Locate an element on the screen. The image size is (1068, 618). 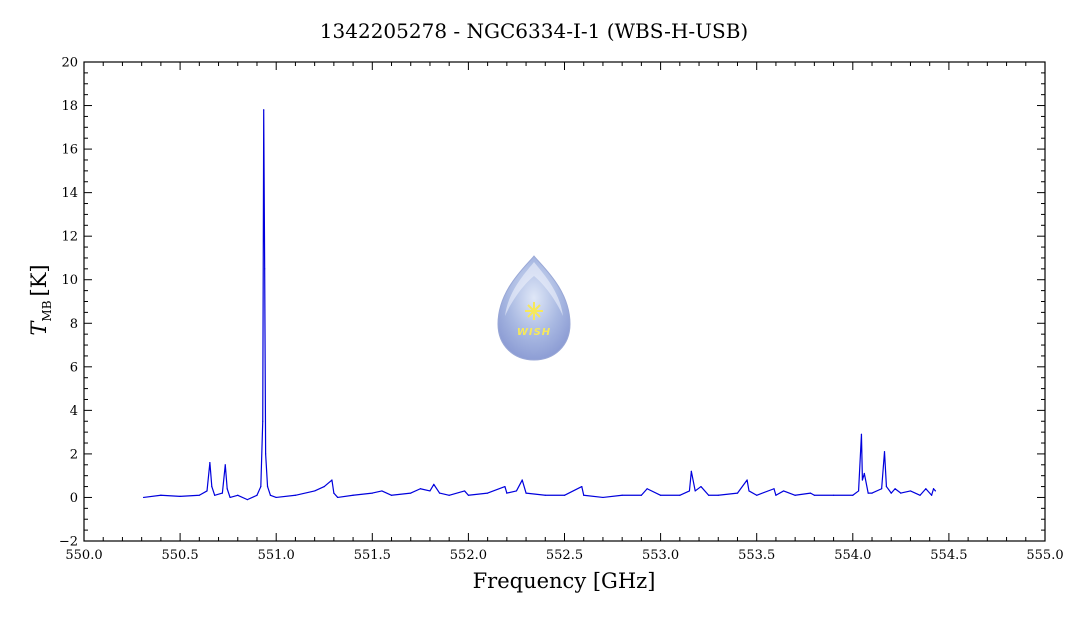
x-tick-label: 552.0 is located at coordinates (468, 555).